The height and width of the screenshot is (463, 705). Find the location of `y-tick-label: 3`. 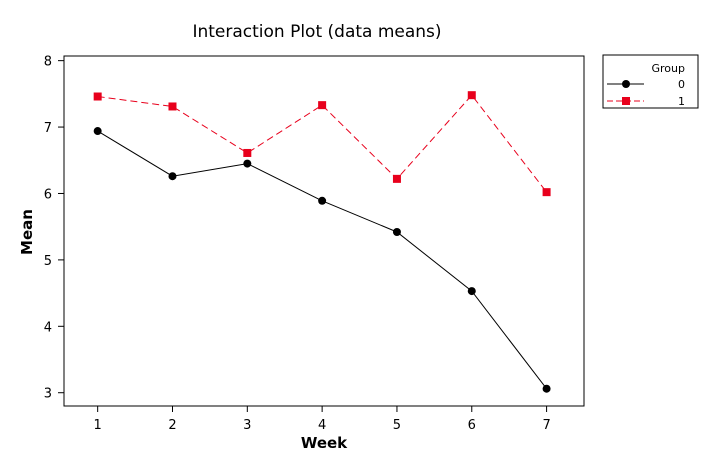

y-tick-label: 3 is located at coordinates (48, 394).